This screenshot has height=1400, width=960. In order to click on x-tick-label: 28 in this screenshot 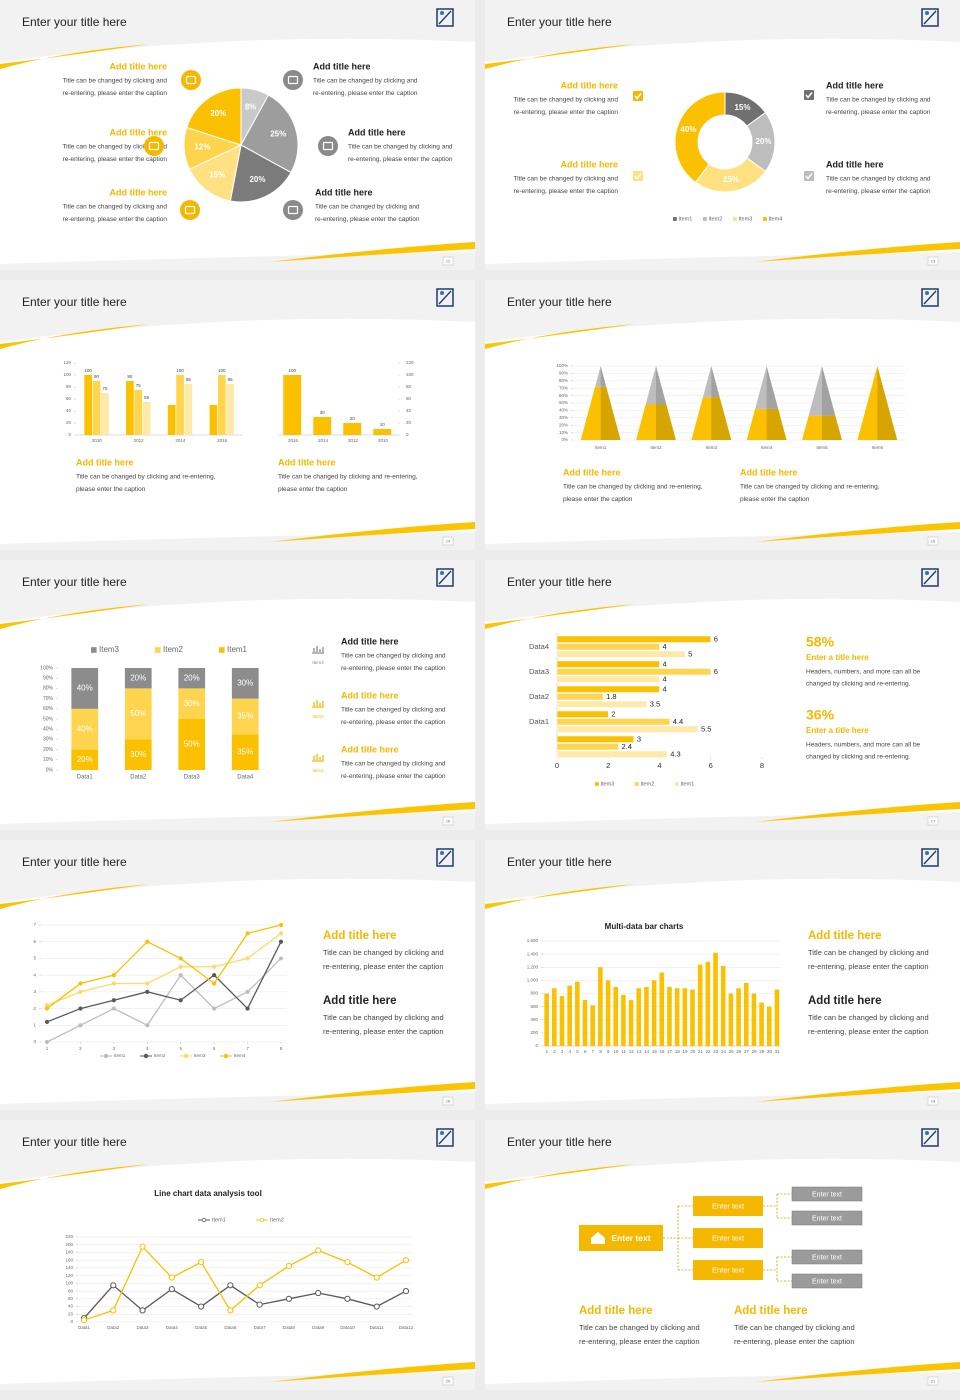, I will do `click(755, 1051)`.